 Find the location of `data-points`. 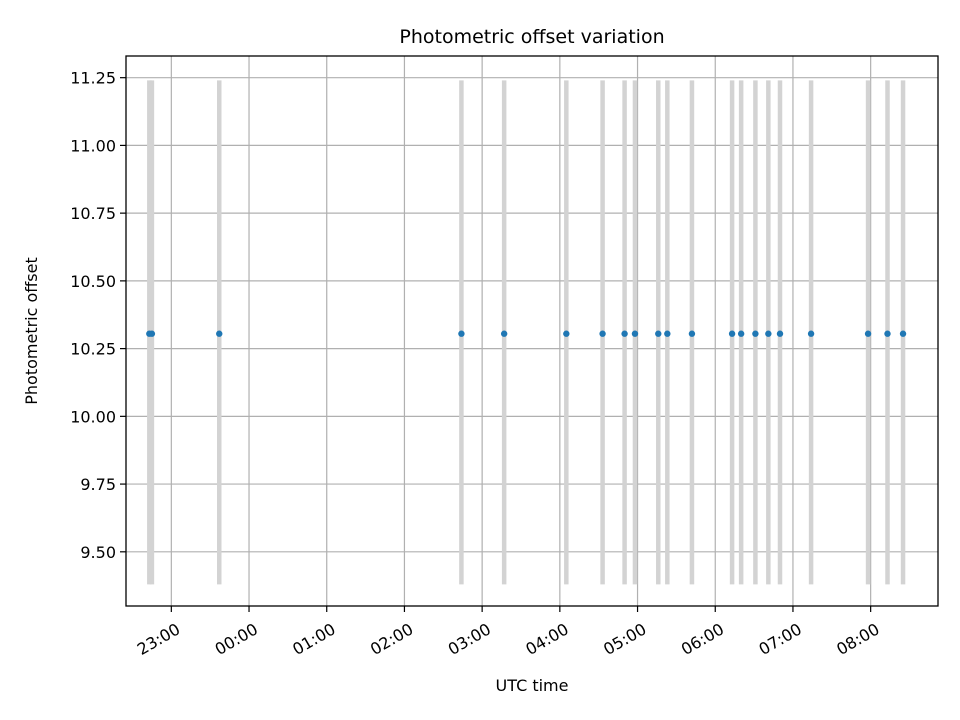

data-points is located at coordinates (526, 333).